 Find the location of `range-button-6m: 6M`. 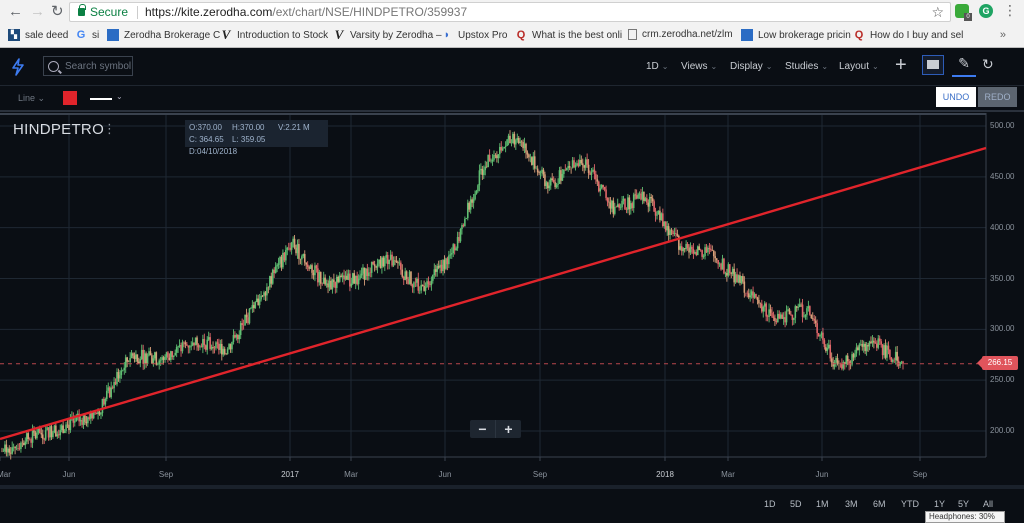

range-button-6m: 6M is located at coordinates (879, 504).